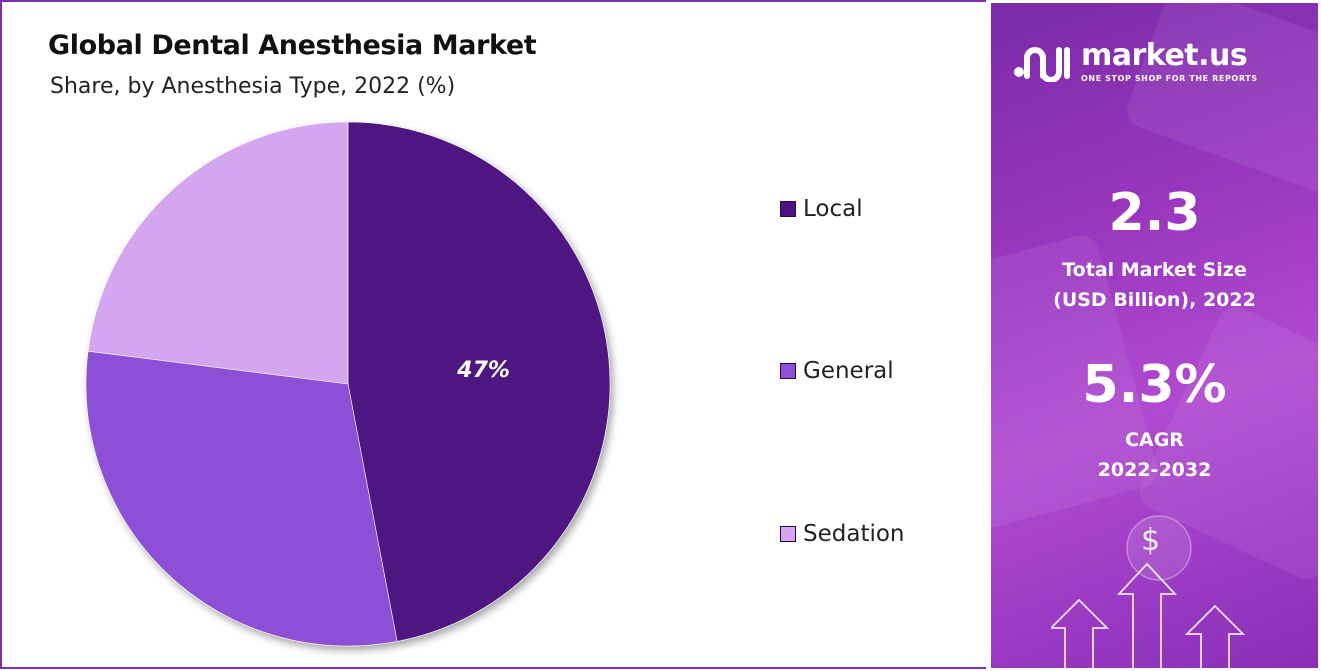 Image resolution: width=1321 pixels, height=671 pixels. What do you see at coordinates (848, 371) in the screenshot?
I see `legend-label: General` at bounding box center [848, 371].